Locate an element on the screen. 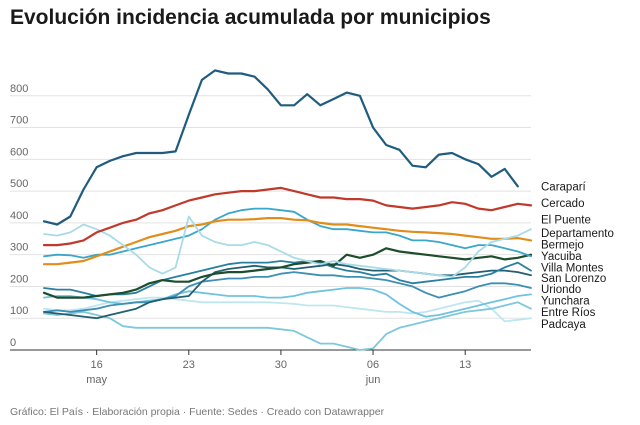  series-label: Uriondo is located at coordinates (561, 290).